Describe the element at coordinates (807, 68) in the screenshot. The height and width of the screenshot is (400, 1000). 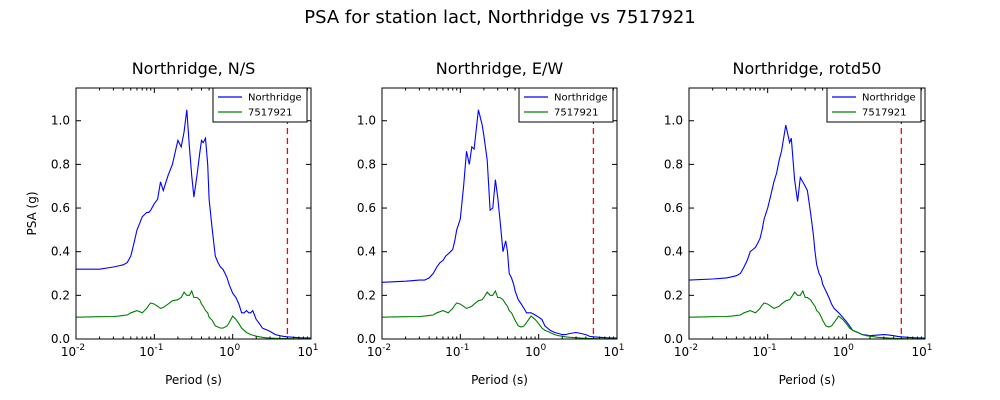
I see `chart-title: Northridge, rotd50` at that location.